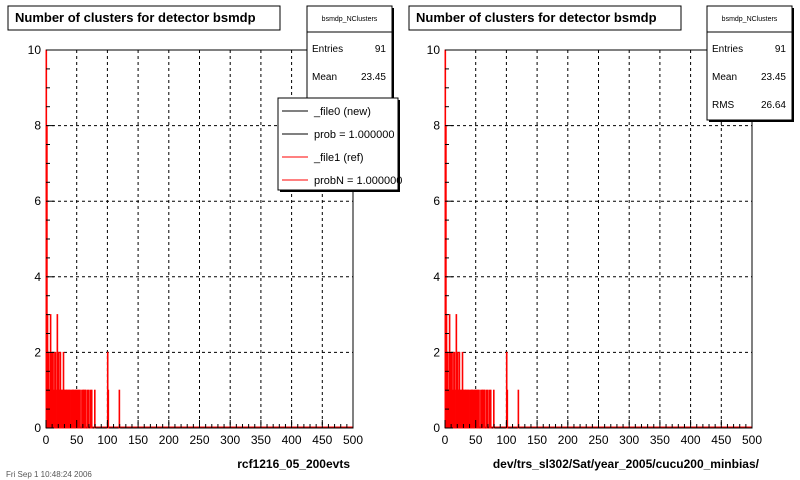  What do you see at coordinates (723, 105) in the screenshot?
I see `stats-label: RMS` at bounding box center [723, 105].